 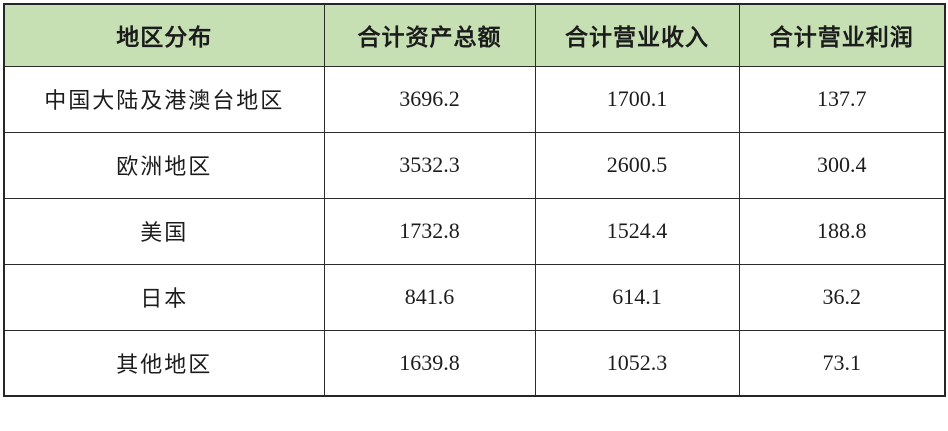 What do you see at coordinates (842, 99) in the screenshot?
I see `total-profit-cell: 137.7` at bounding box center [842, 99].